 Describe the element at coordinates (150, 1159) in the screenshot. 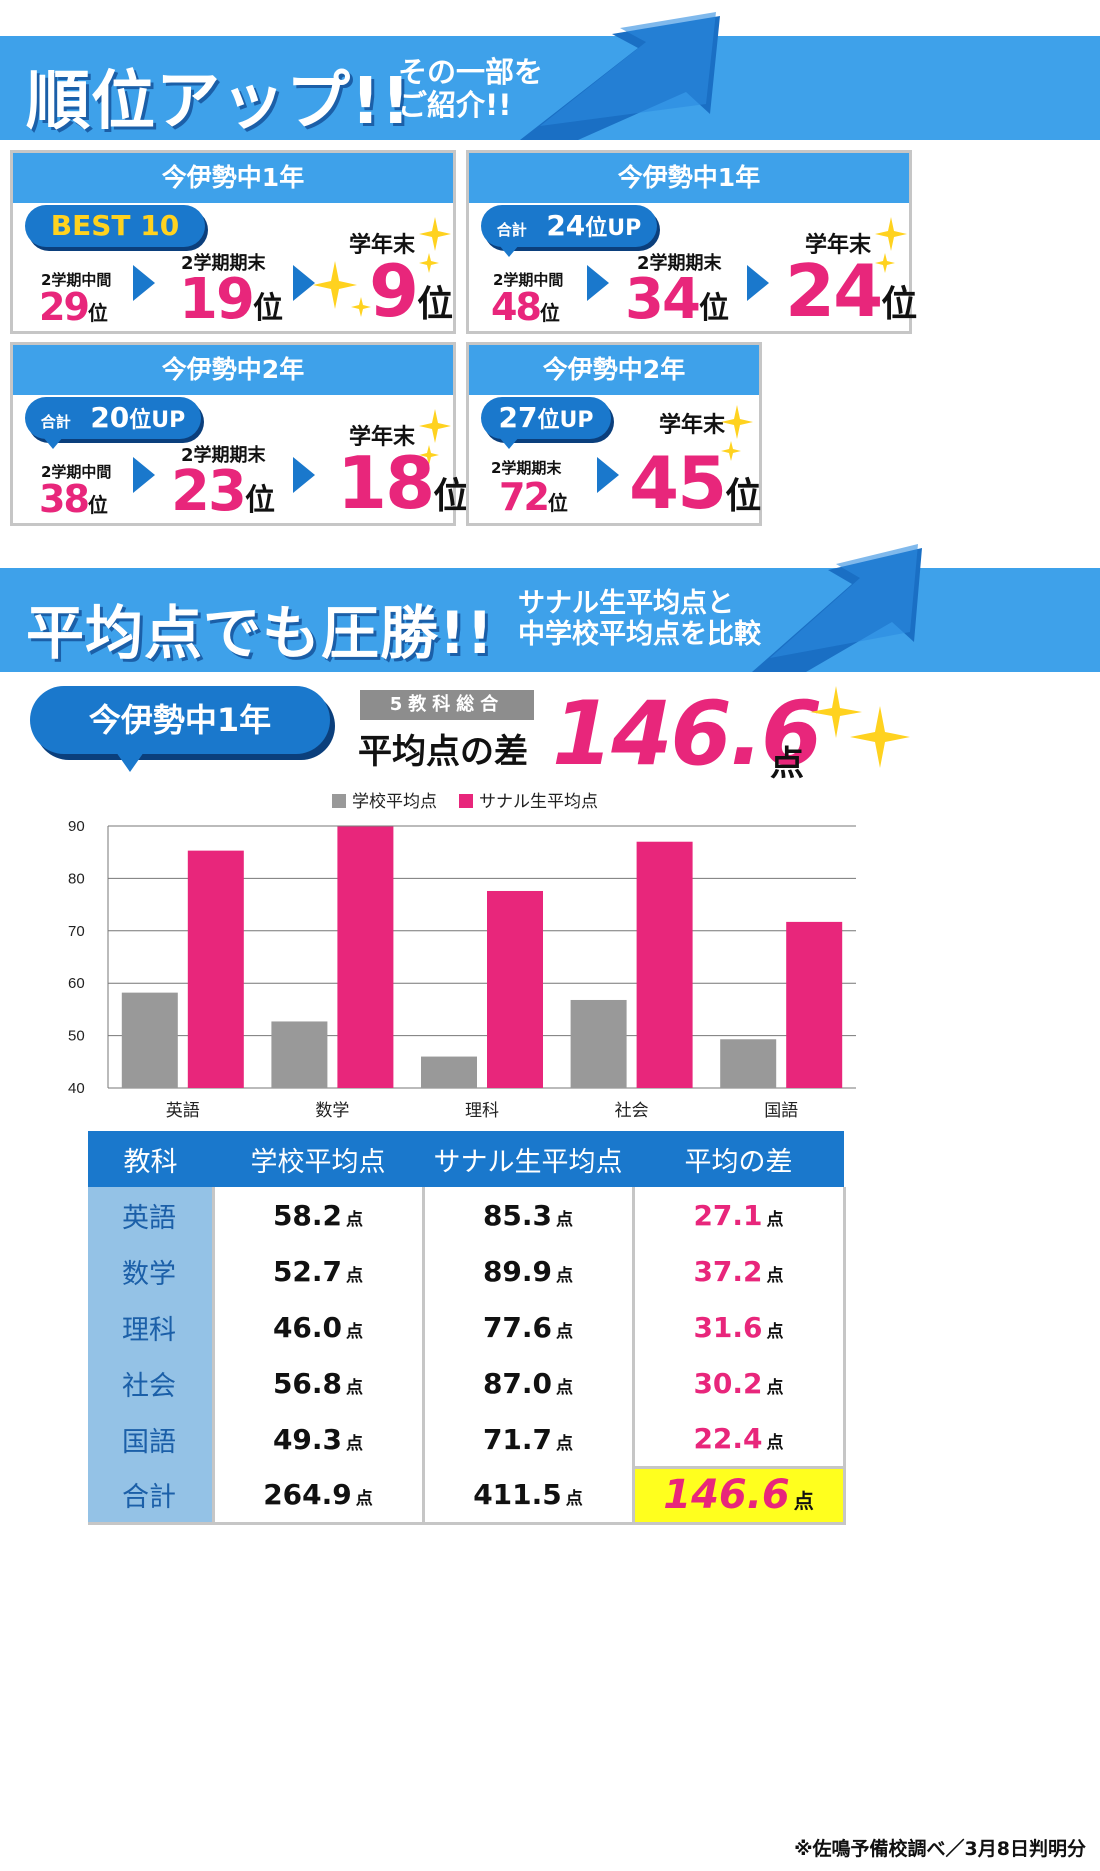

I see `table-header-subject: 教科` at that location.